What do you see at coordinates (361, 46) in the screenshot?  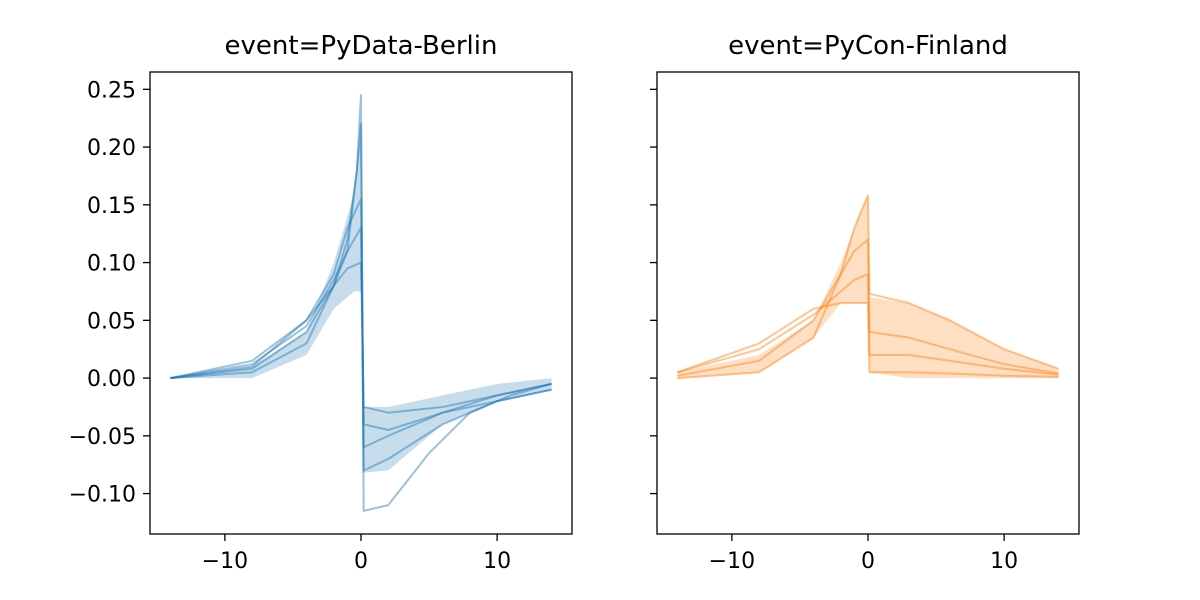 I see `panel-title: event=PyData-Berlin` at bounding box center [361, 46].